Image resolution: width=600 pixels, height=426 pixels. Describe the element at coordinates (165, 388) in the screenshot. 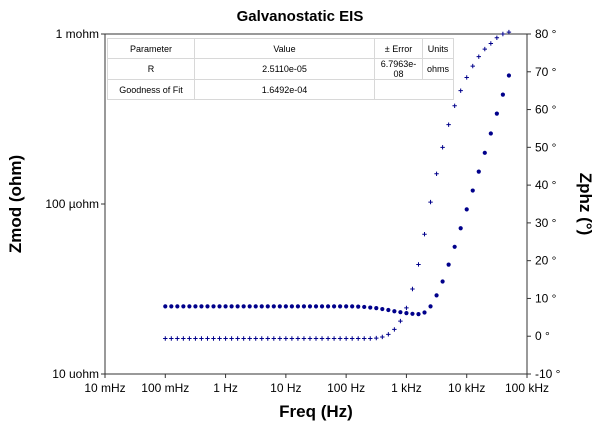

I see `x-tick-label: 100 mHz` at that location.